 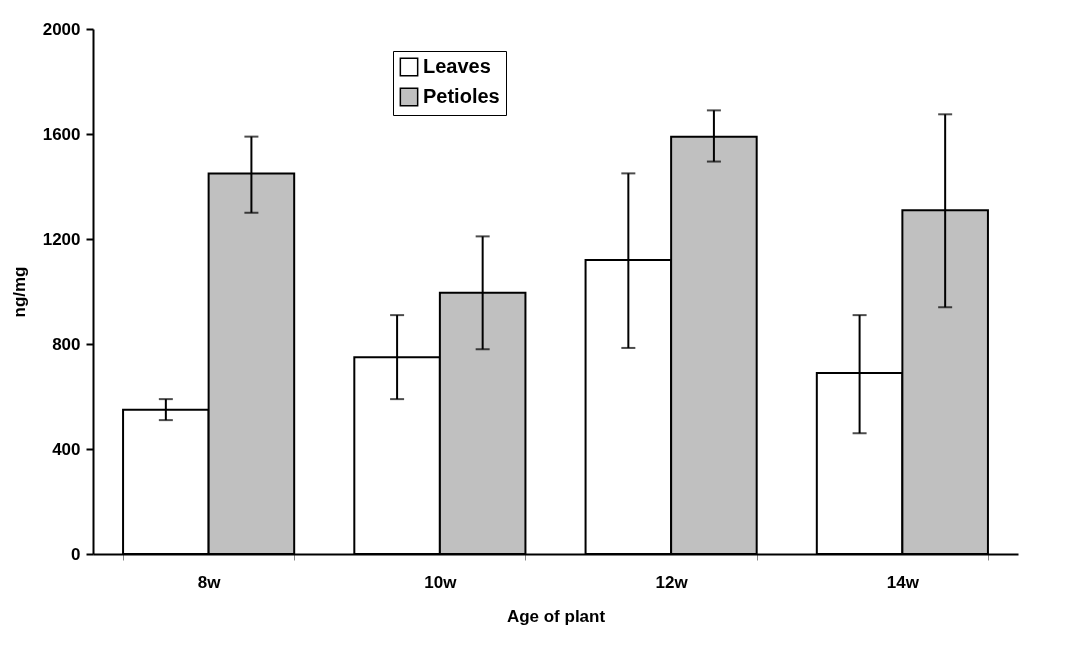 I want to click on y-tick-label: 800, so click(x=66, y=344).